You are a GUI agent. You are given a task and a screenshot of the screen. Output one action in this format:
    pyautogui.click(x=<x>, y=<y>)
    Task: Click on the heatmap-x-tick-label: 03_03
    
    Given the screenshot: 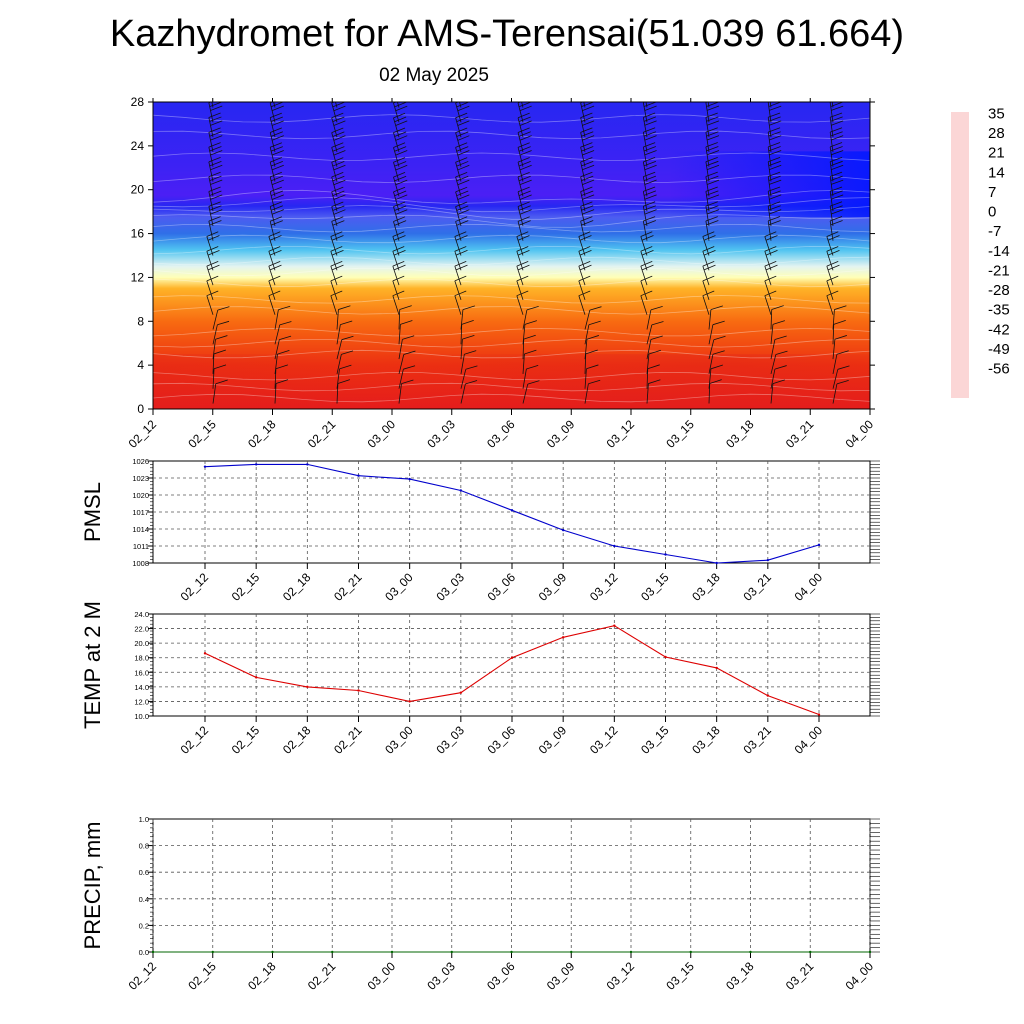 What is the action you would take?
    pyautogui.click(x=441, y=434)
    